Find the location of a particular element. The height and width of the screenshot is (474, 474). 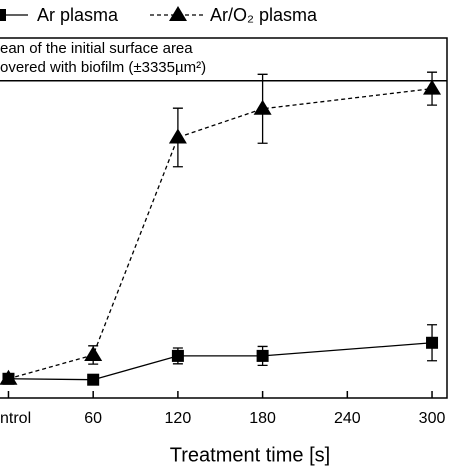

annotation: ean of the initial surface area is located at coordinates (96, 48).